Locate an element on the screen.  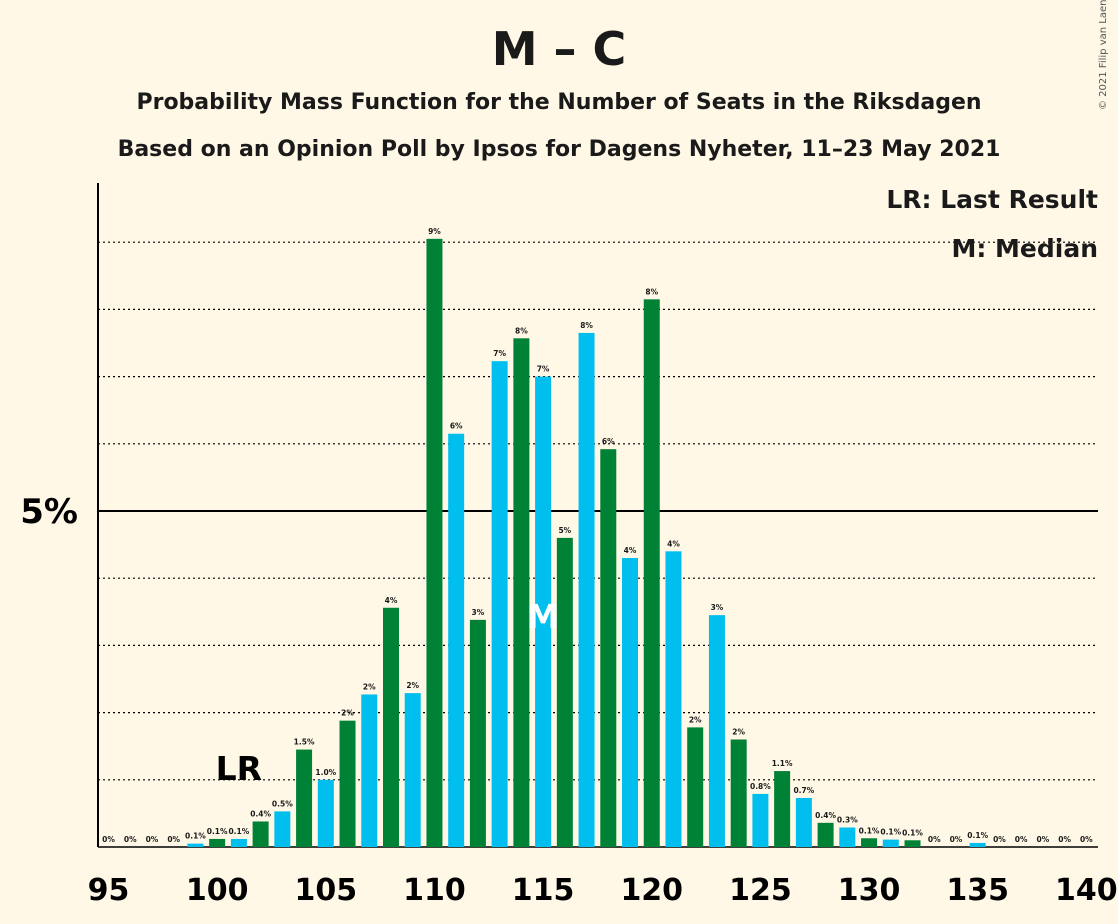
x-tick-label: 105 is located at coordinates (325, 890).